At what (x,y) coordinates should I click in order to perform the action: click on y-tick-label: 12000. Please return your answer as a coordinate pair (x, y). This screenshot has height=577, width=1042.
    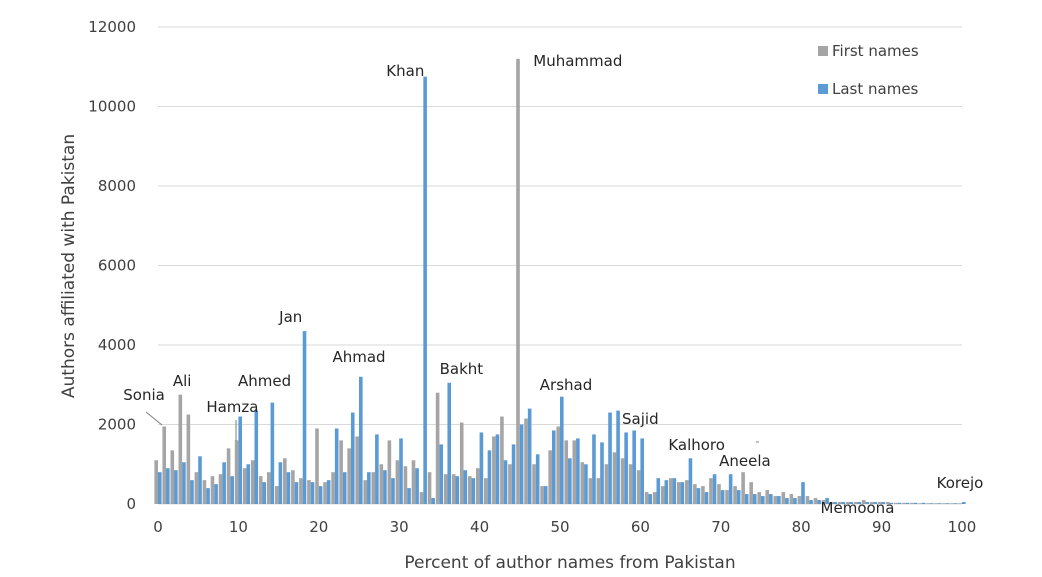
    Looking at the image, I should click on (112, 27).